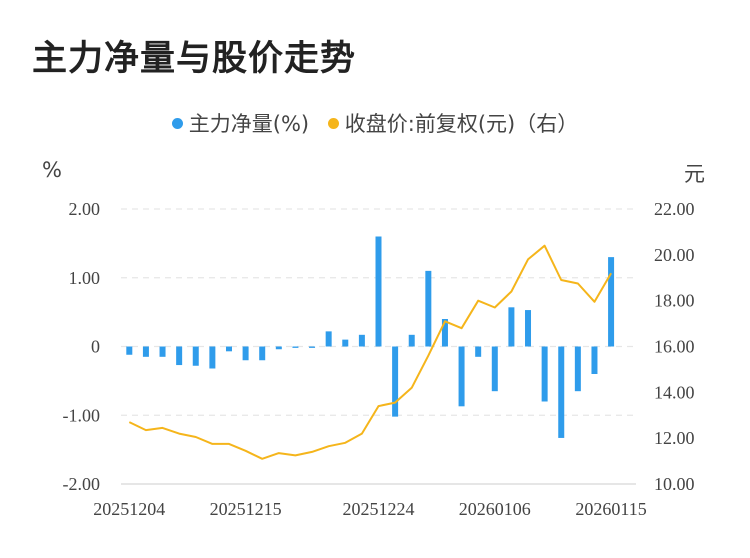 This screenshot has height=558, width=750. Describe the element at coordinates (95, 347) in the screenshot. I see `left-tick-label: 0` at that location.